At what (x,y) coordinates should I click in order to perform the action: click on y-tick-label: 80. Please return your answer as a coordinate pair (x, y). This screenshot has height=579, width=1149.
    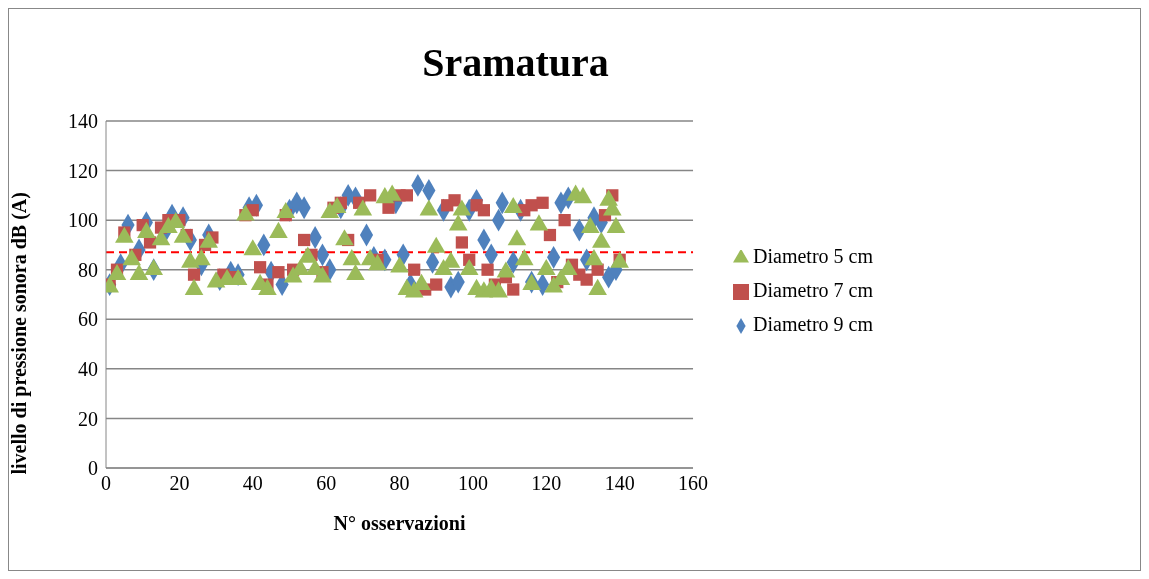
    Looking at the image, I should click on (88, 269).